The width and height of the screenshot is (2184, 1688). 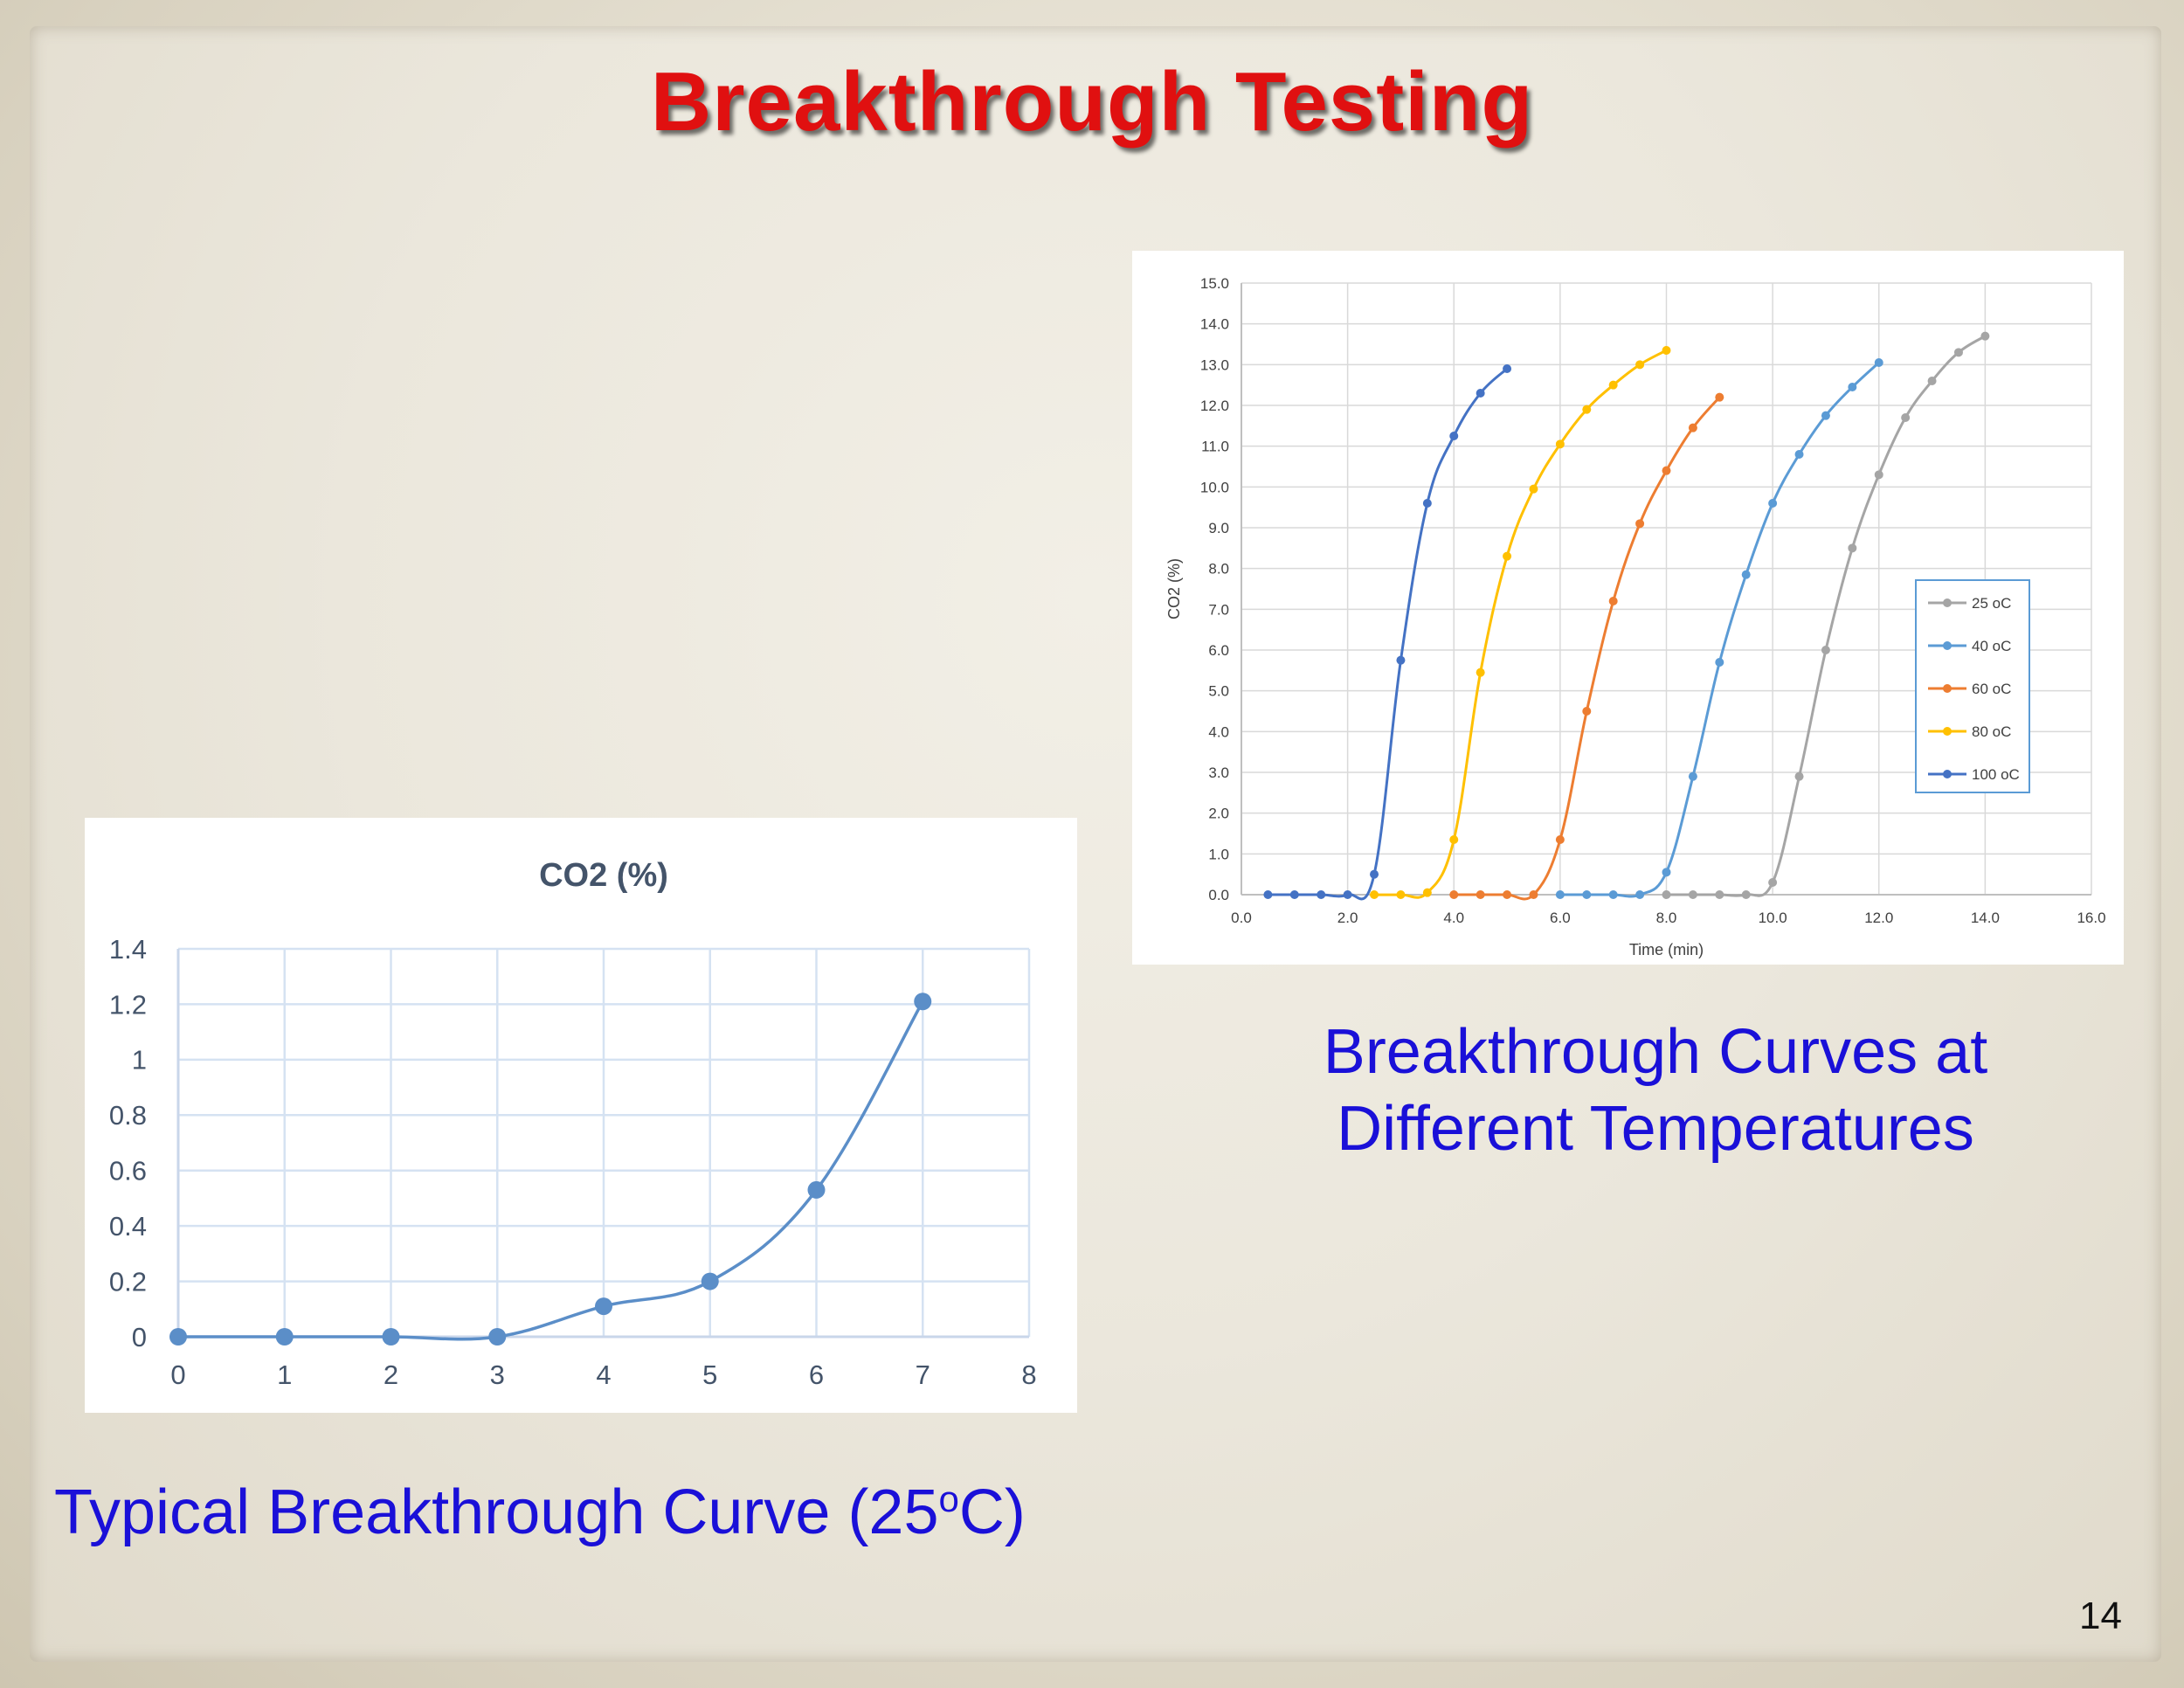 What do you see at coordinates (1218, 691) in the screenshot?
I see `y-tick-label: 5.0` at bounding box center [1218, 691].